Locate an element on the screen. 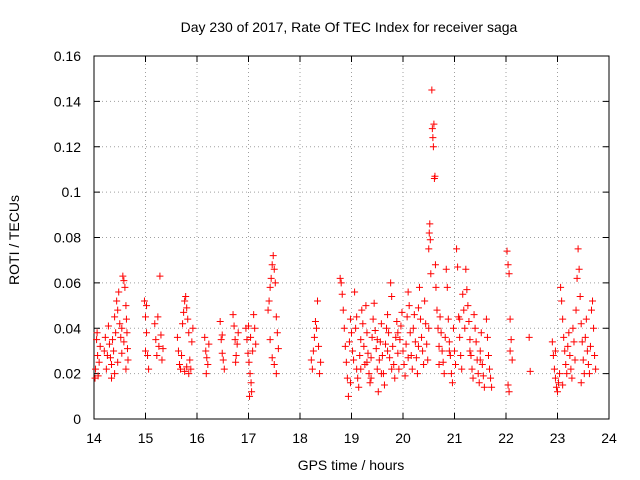 The width and height of the screenshot is (640, 480). x-tick-label: 21 is located at coordinates (455, 438).